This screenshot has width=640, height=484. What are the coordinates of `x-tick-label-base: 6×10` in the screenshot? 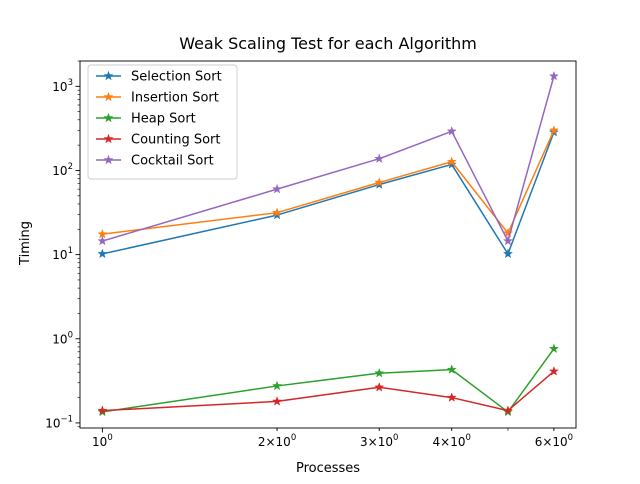 It's located at (551, 442).